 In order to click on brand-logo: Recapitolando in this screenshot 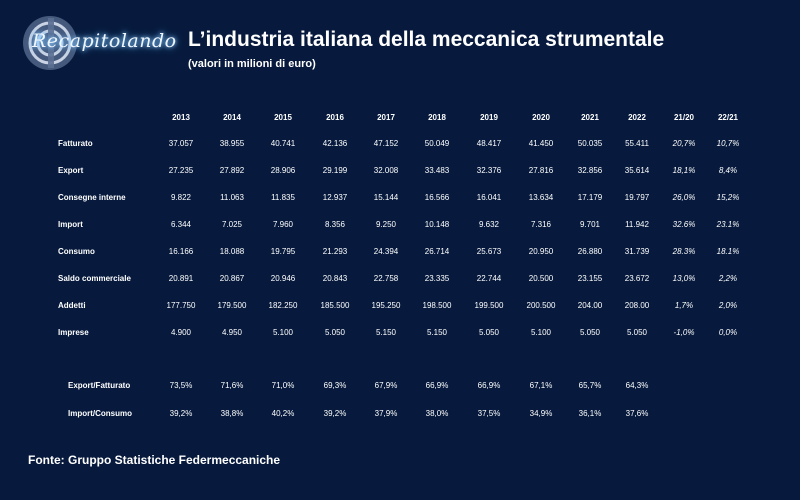, I will do `click(97, 43)`.